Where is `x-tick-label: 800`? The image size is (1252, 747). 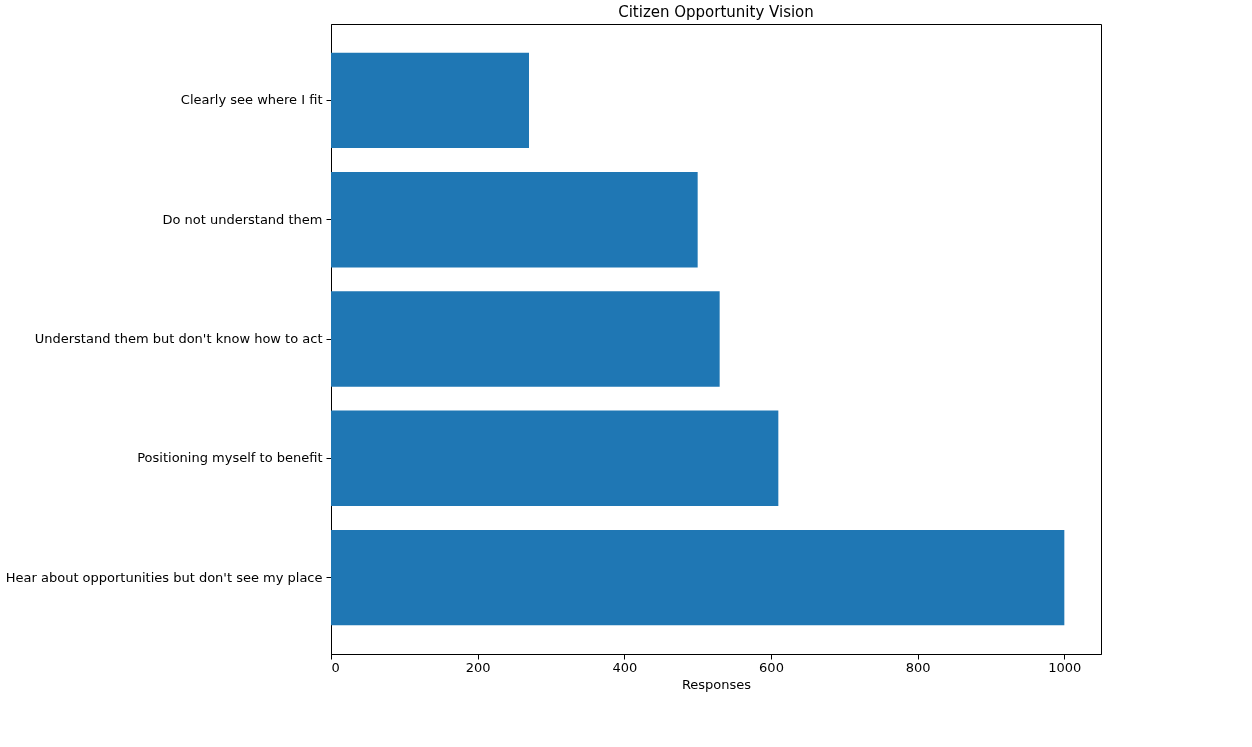
x-tick-label: 800 is located at coordinates (918, 667).